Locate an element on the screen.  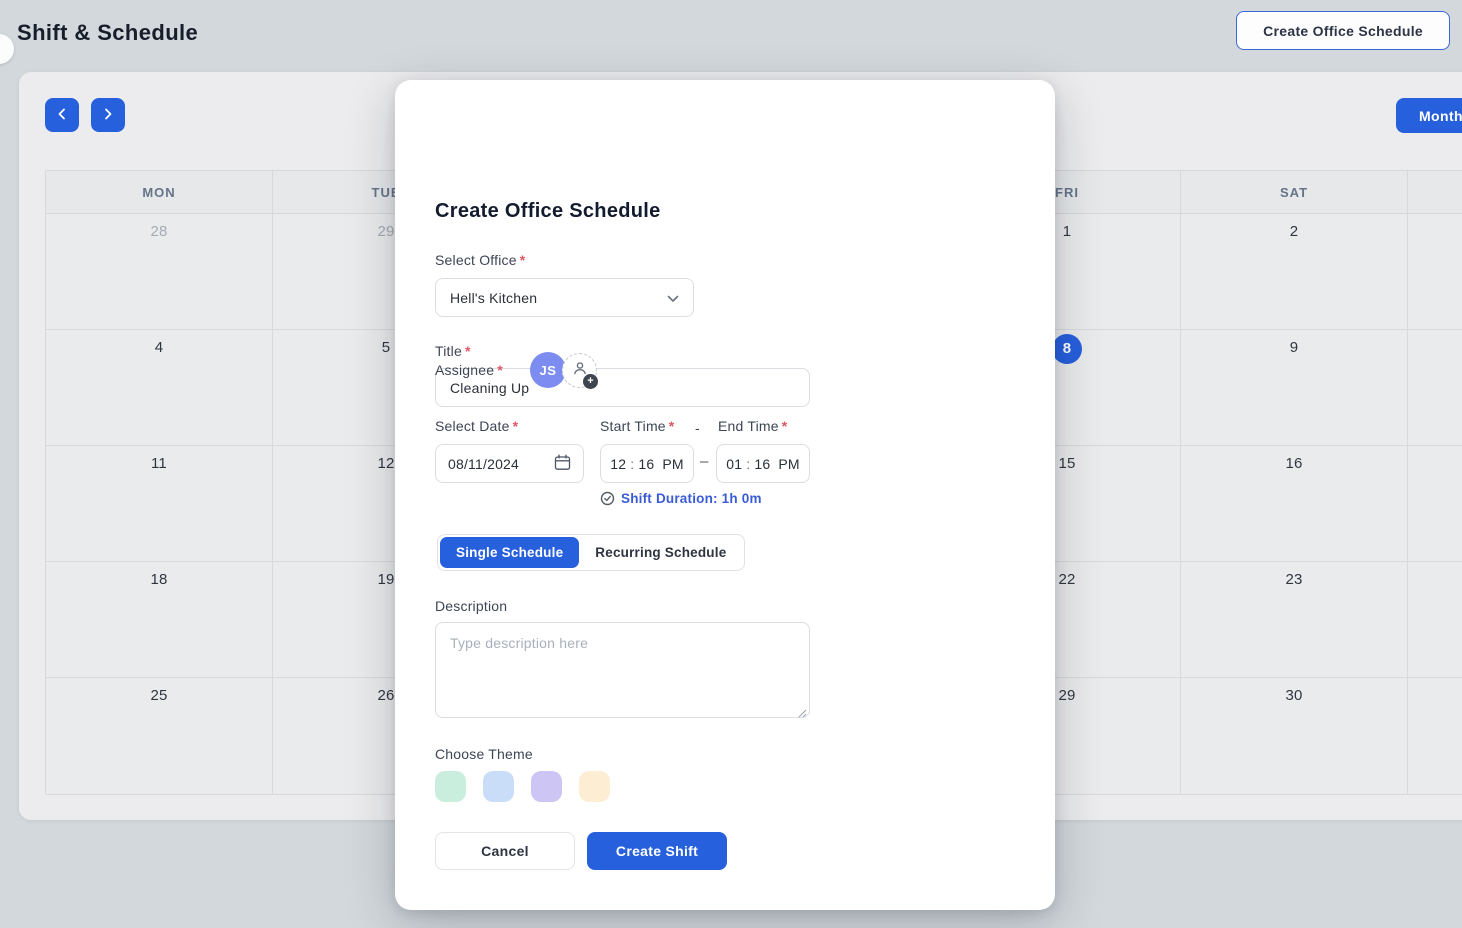
calendar-cell: 4 is located at coordinates (159, 388).